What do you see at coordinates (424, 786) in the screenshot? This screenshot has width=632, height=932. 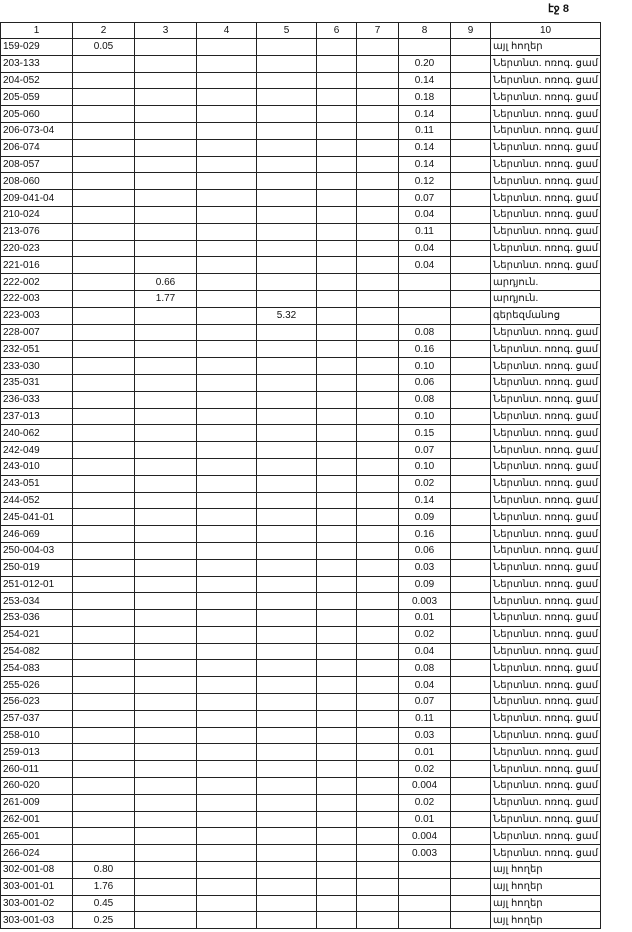 I see `area-cell: 0.004` at bounding box center [424, 786].